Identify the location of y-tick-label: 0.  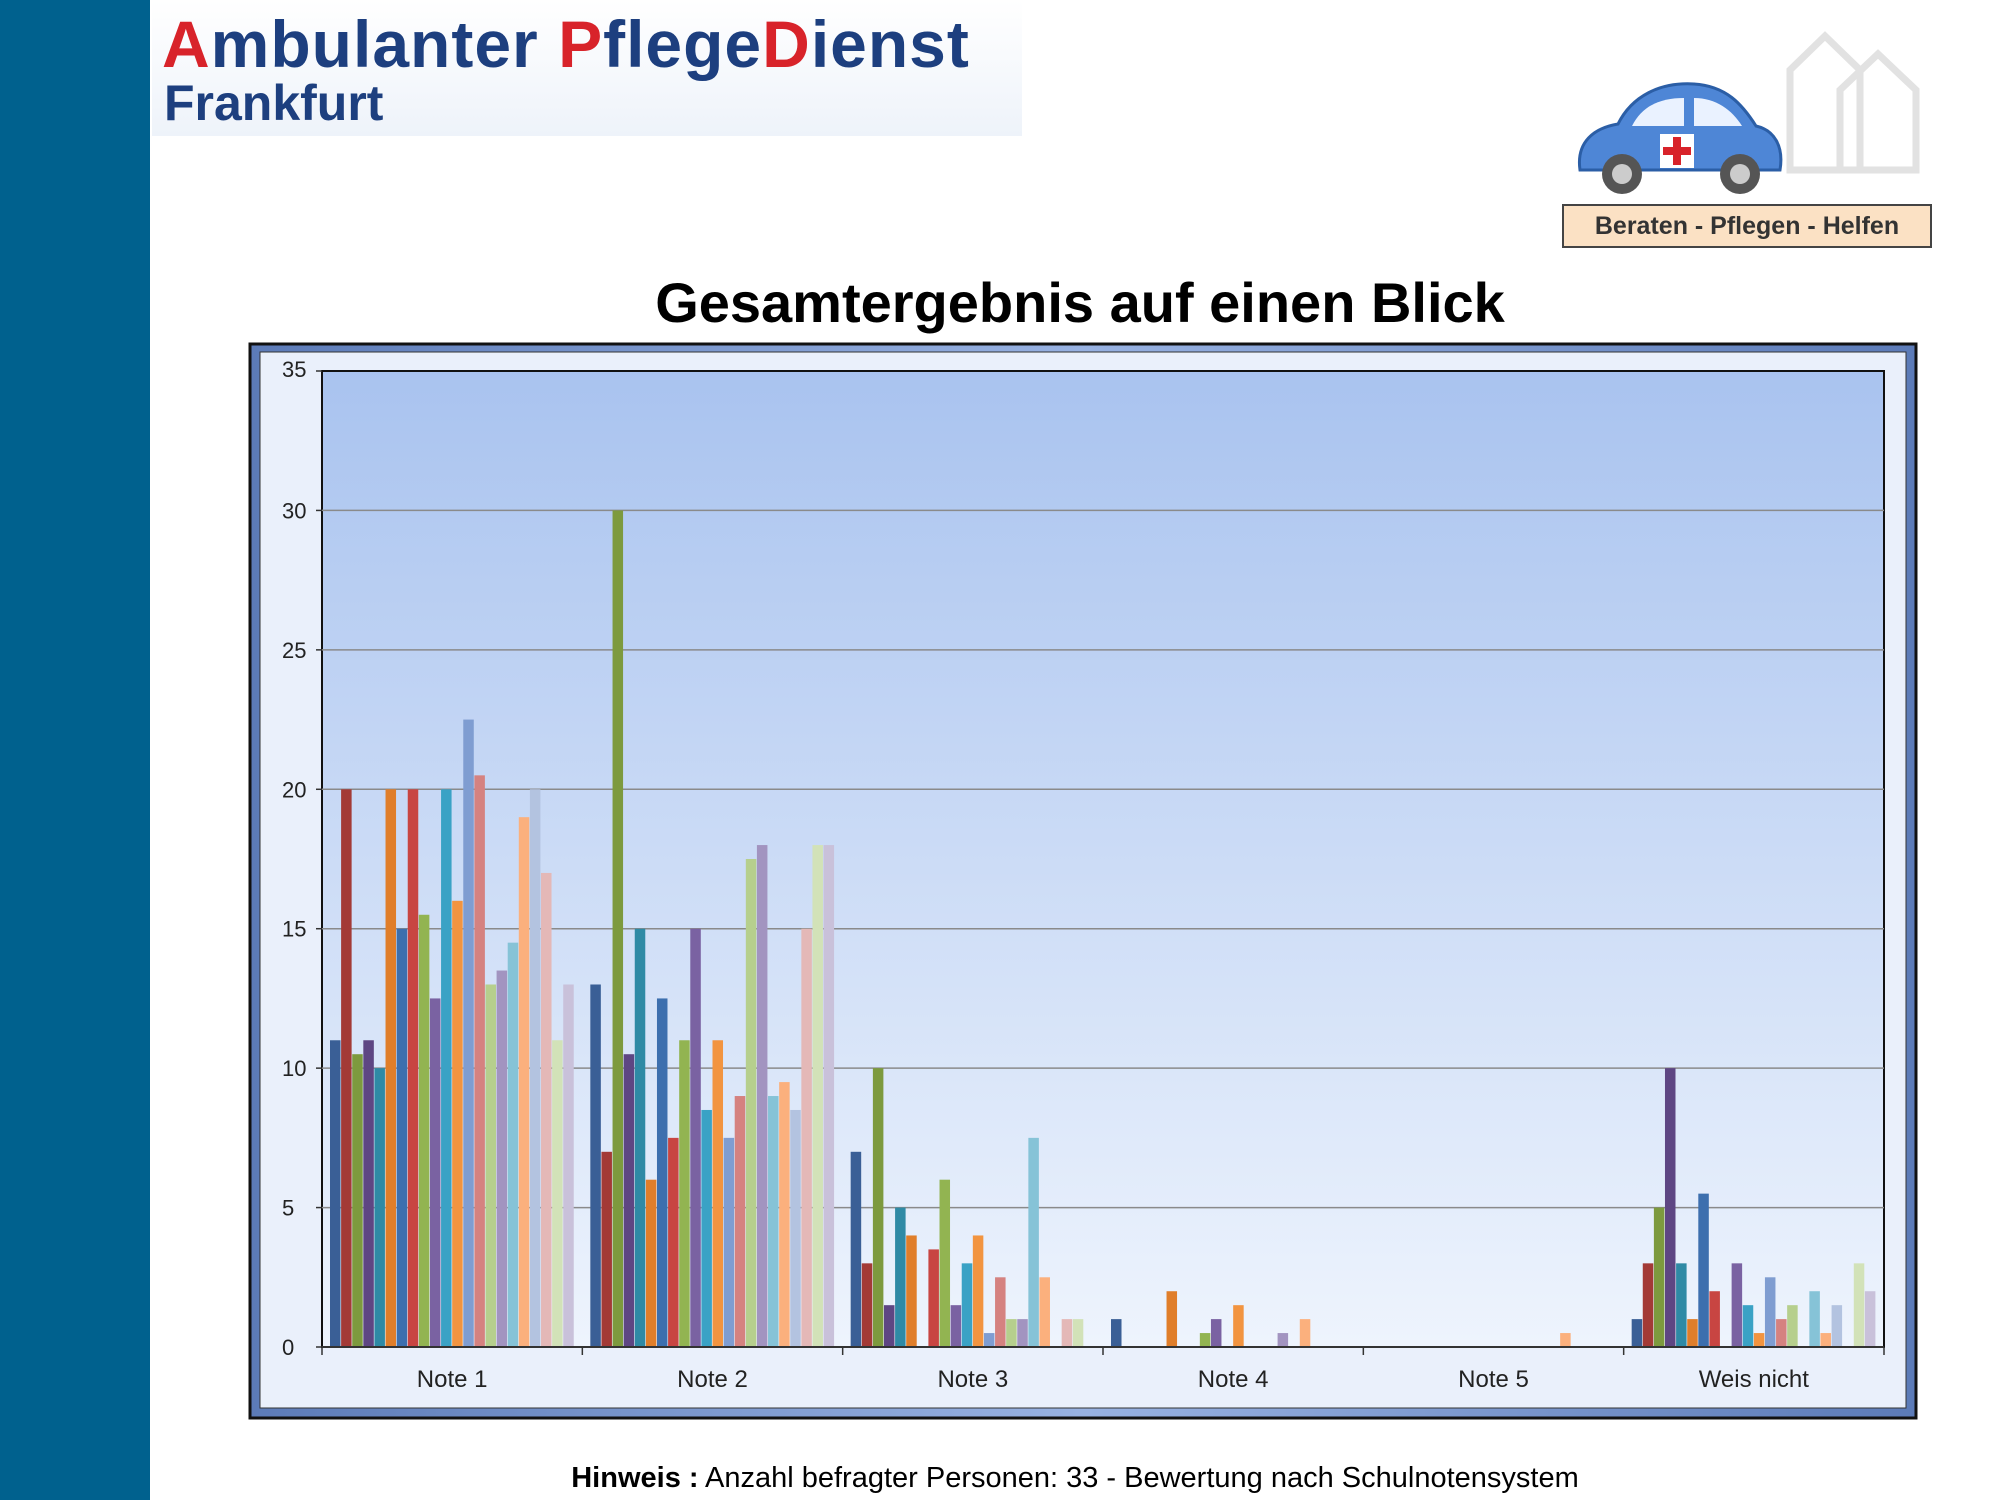
(288, 1347).